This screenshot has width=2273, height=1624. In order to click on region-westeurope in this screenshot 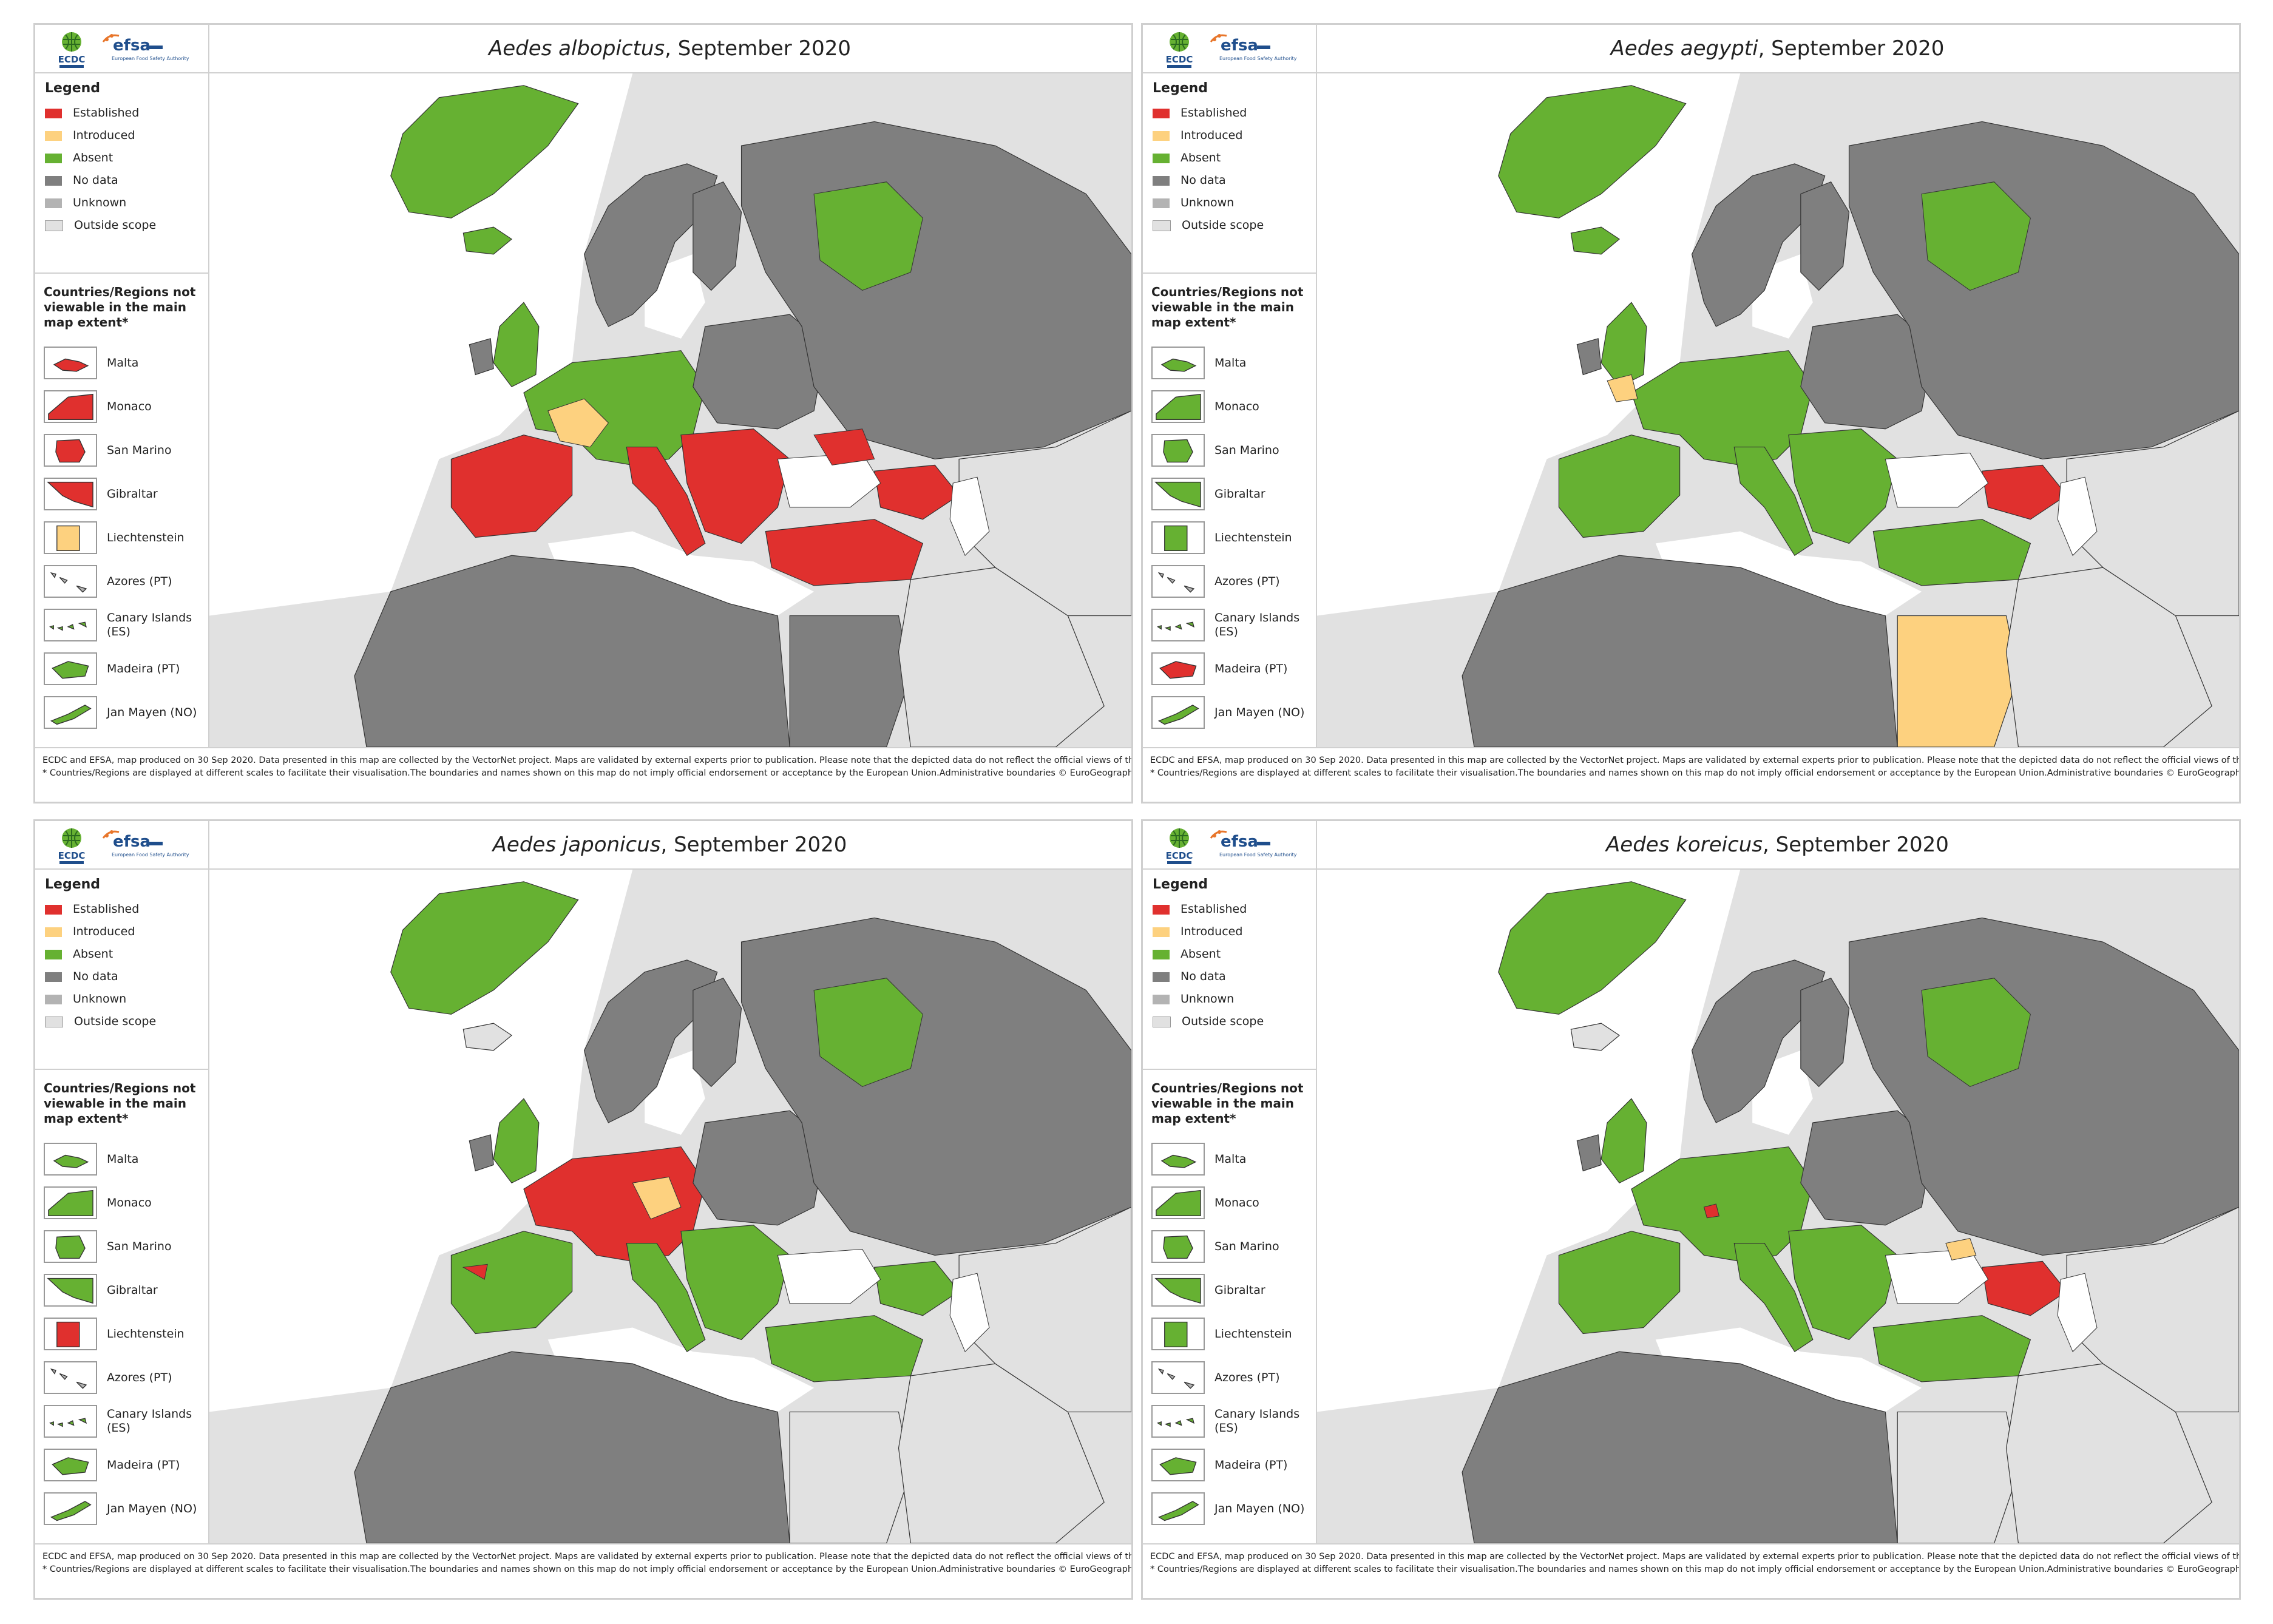, I will do `click(614, 1204)`.